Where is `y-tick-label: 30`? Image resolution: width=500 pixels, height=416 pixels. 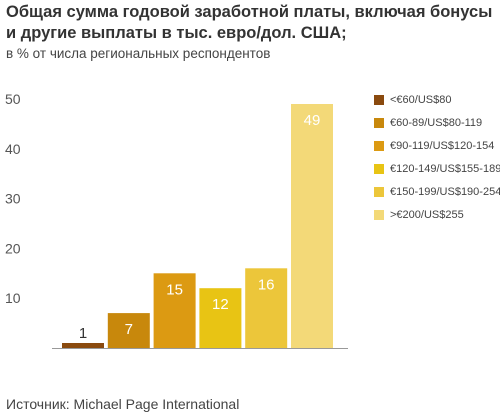 y-tick-label: 30 is located at coordinates (13, 199).